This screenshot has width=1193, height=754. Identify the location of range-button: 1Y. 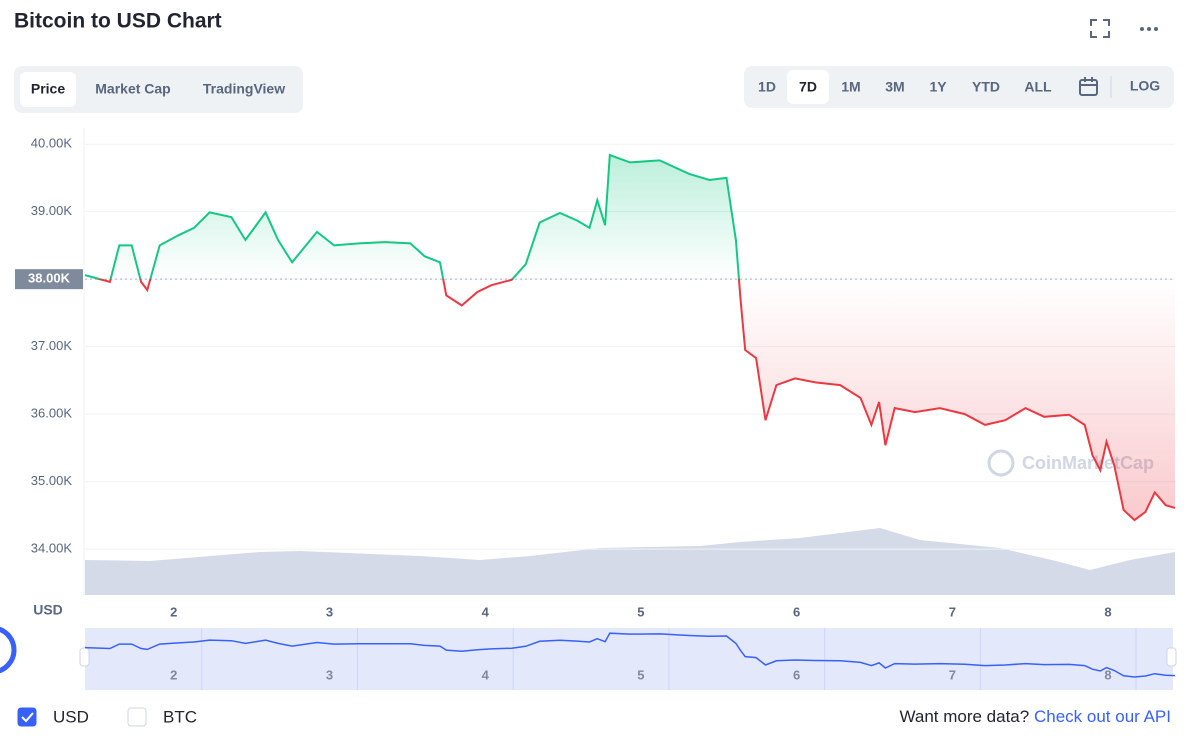
(938, 87).